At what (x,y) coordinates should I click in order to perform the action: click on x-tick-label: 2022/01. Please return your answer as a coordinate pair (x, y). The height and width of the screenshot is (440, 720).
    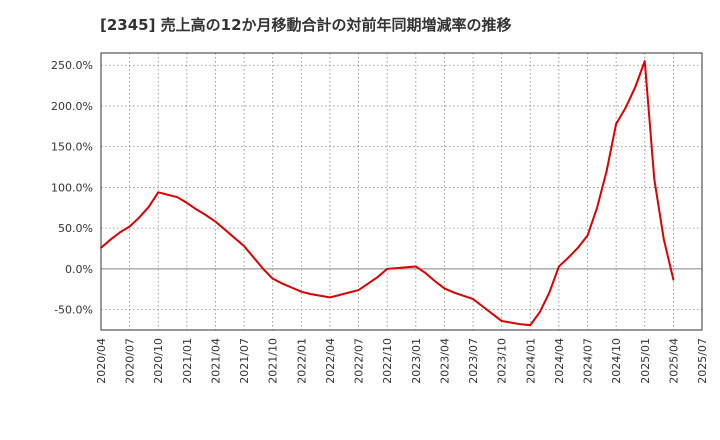
    Looking at the image, I should click on (301, 361).